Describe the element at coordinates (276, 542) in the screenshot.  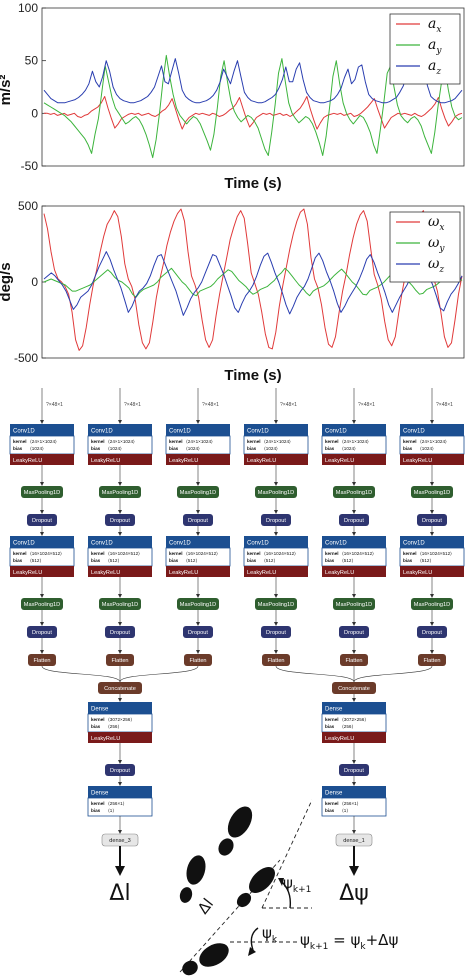
I see `conv1d-b-4-header` at that location.